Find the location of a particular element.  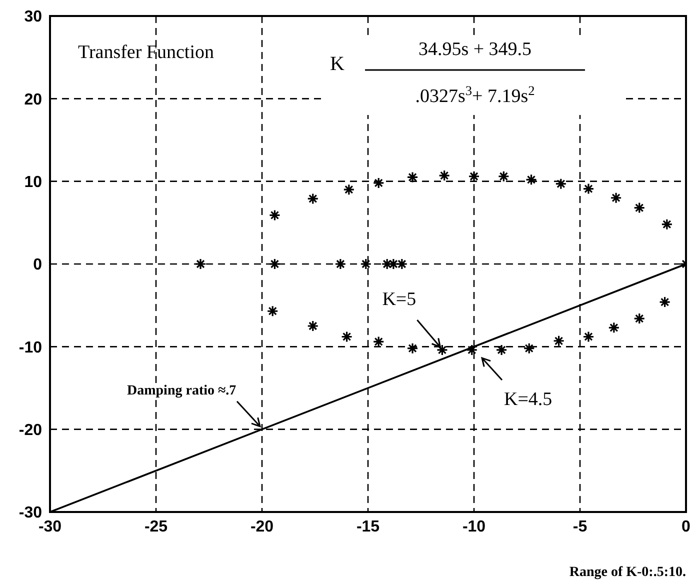

x-tick-label: -15 is located at coordinates (368, 527).